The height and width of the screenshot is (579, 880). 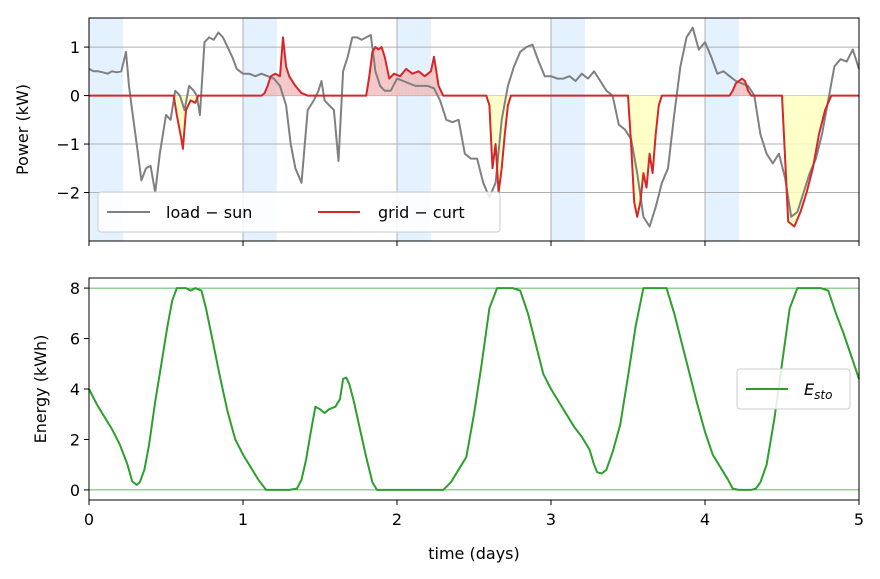 I want to click on legend-label-load-sun: load − sun, so click(x=209, y=212).